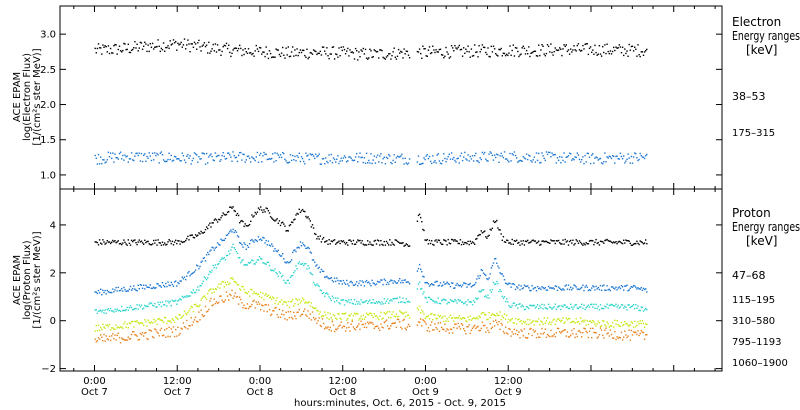 The width and height of the screenshot is (800, 410). Describe the element at coordinates (766, 227) in the screenshot. I see `proton-legend-title-2: Energy ranges` at that location.